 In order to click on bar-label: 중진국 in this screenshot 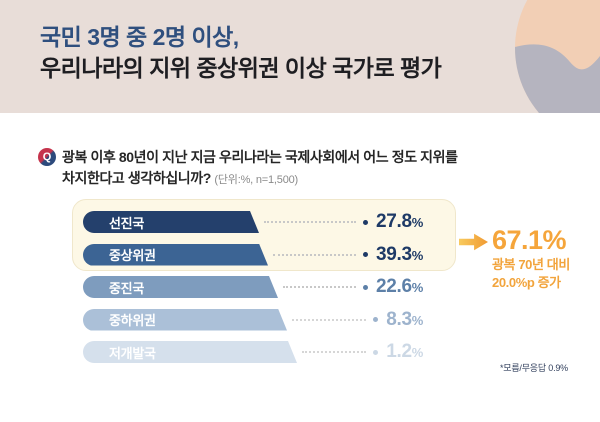, I will do `click(126, 288)`.